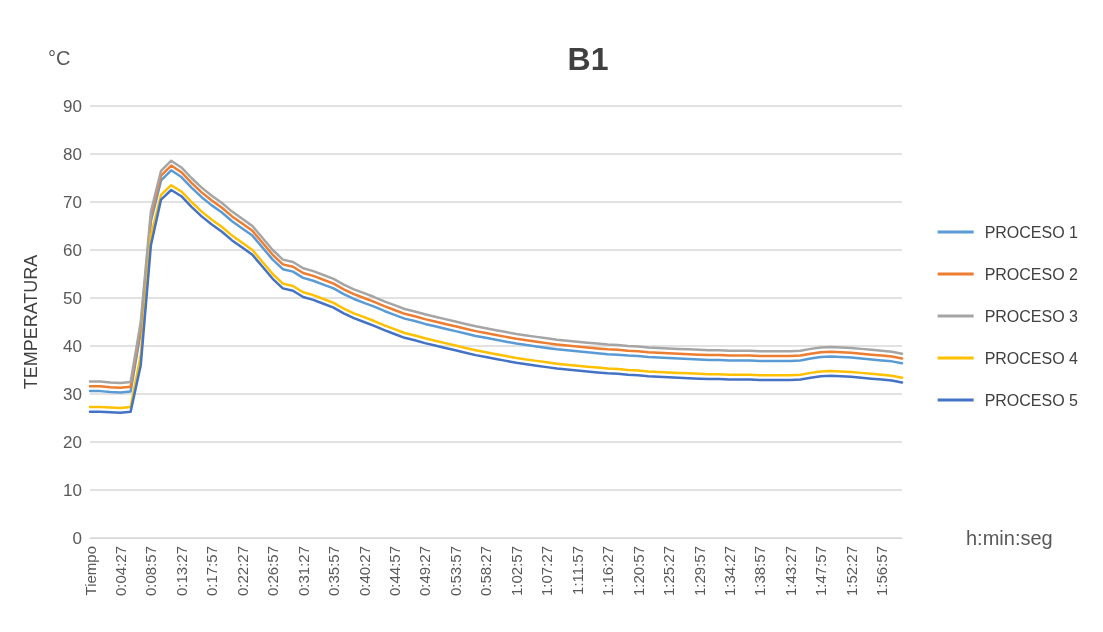 The width and height of the screenshot is (1103, 632). I want to click on legend-label: PROCESO 3, so click(1031, 316).